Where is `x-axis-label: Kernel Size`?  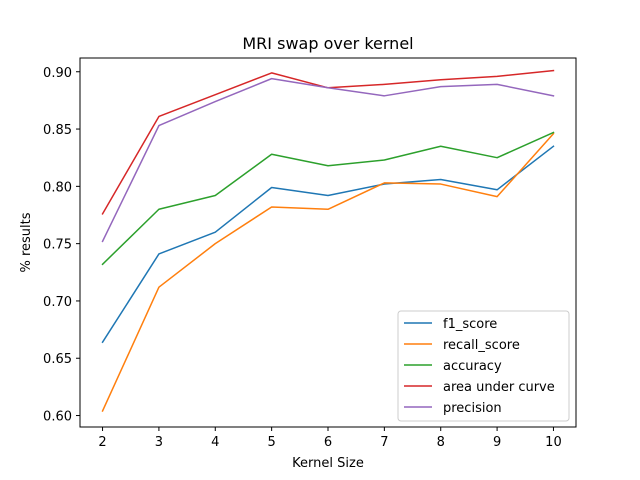
x-axis-label: Kernel Size is located at coordinates (328, 463).